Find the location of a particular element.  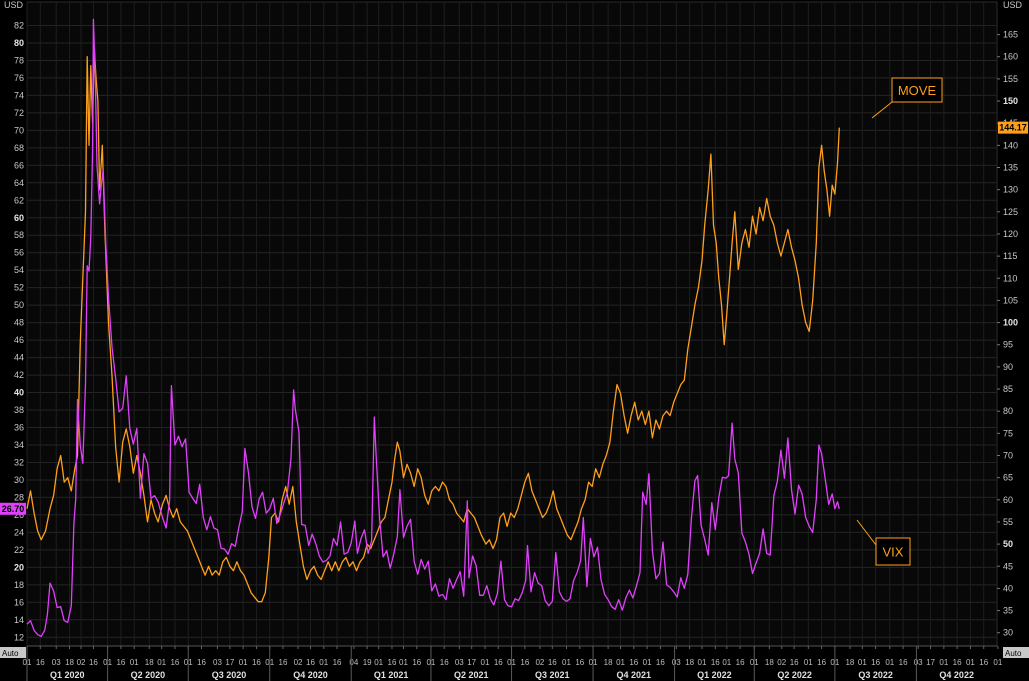

left-tick-label: 62 is located at coordinates (19, 200).